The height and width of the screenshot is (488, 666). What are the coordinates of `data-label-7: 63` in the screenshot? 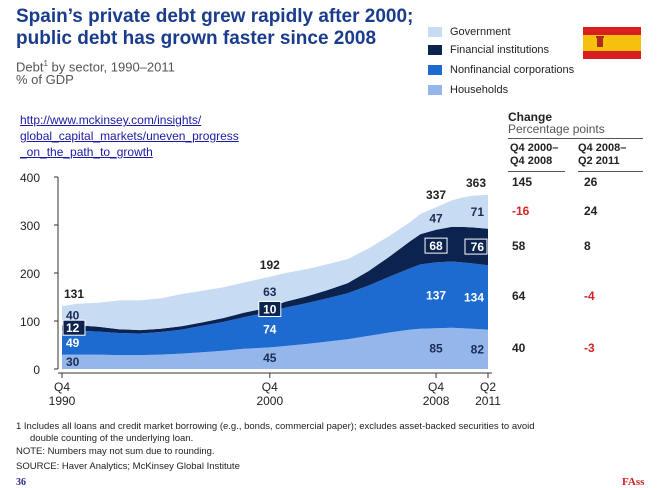 It's located at (270, 292).